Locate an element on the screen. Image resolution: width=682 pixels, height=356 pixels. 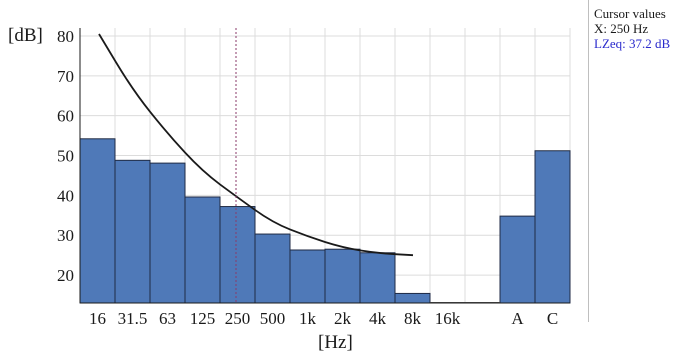
x-tick-label: 16 is located at coordinates (97, 318).